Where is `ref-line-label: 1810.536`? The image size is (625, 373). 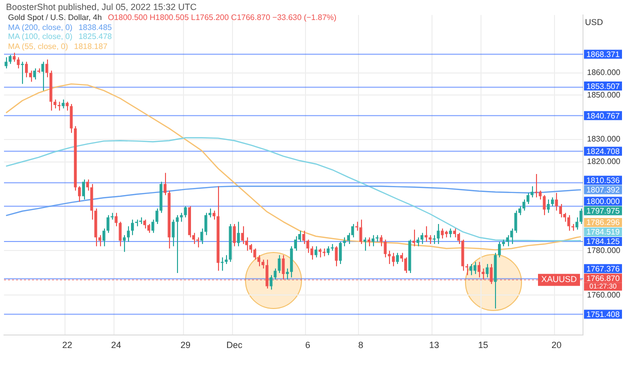 ref-line-label: 1810.536 is located at coordinates (603, 180).